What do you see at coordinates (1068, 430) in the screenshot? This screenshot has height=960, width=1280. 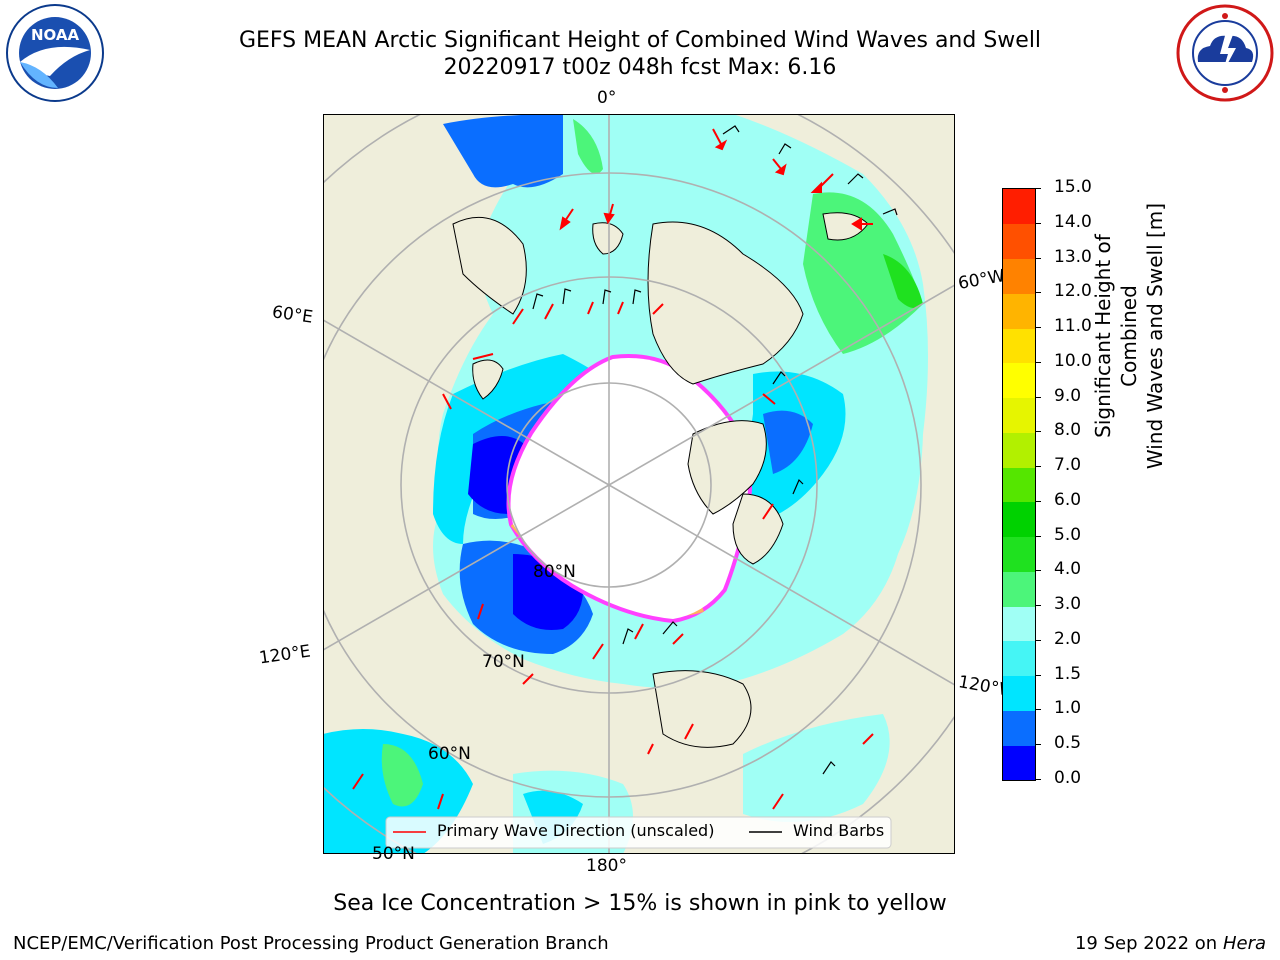 I see `colorbar-tick-label: 8.0` at bounding box center [1068, 430].